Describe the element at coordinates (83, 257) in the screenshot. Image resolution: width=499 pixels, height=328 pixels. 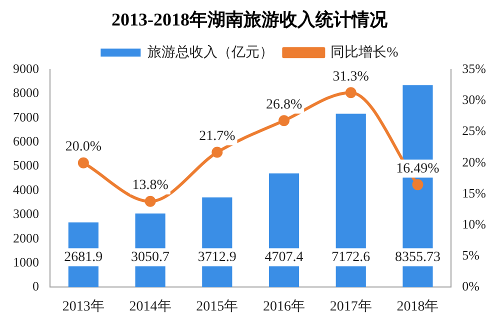
I see `data-label: 2681.9` at that location.